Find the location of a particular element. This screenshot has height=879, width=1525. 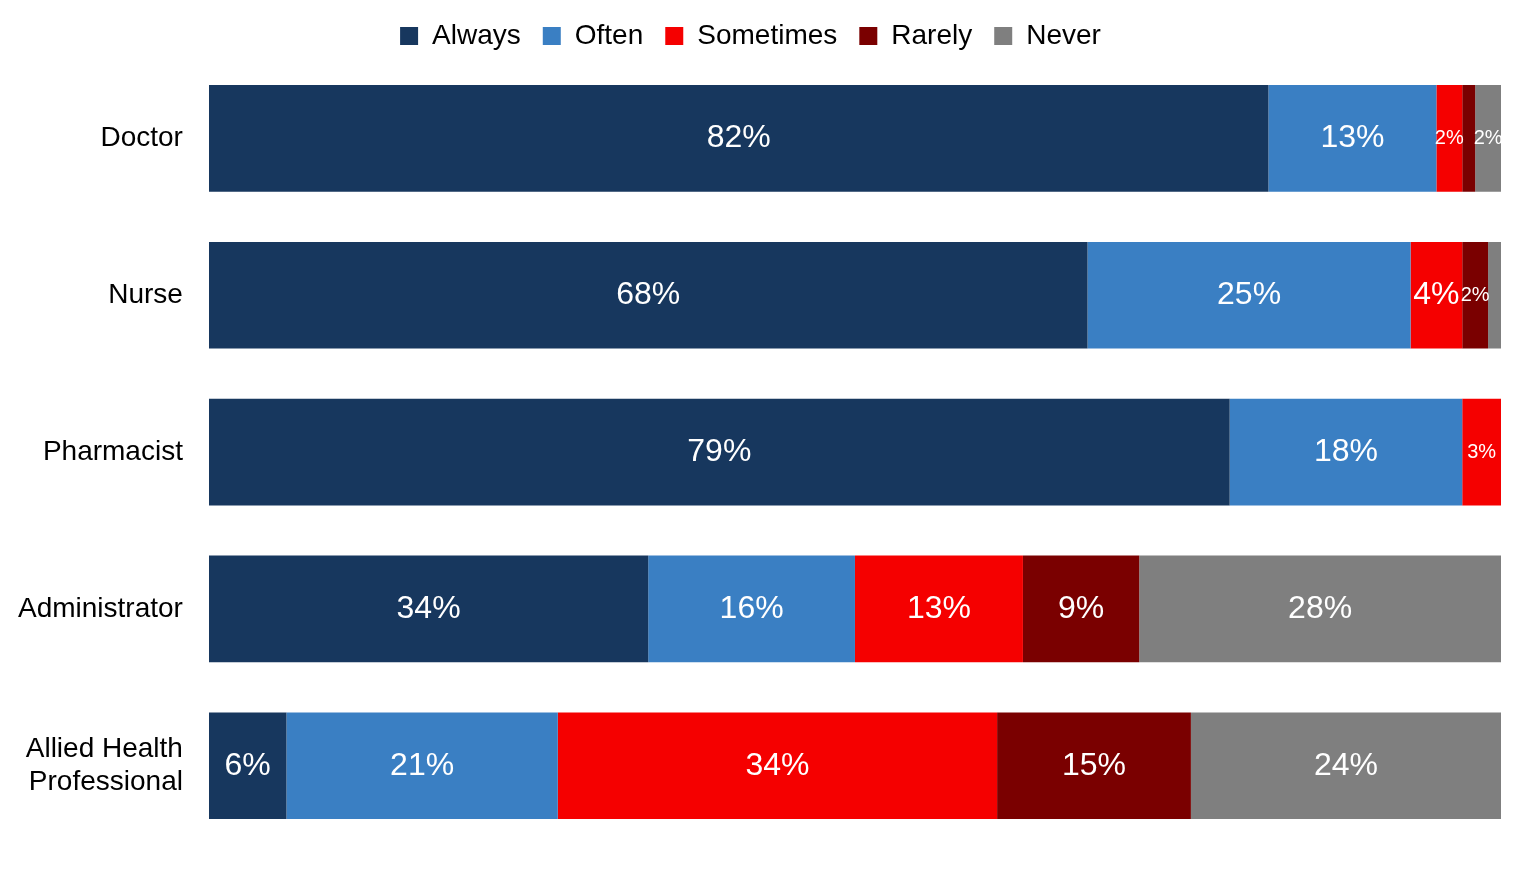

data-label: 25% is located at coordinates (1249, 293).